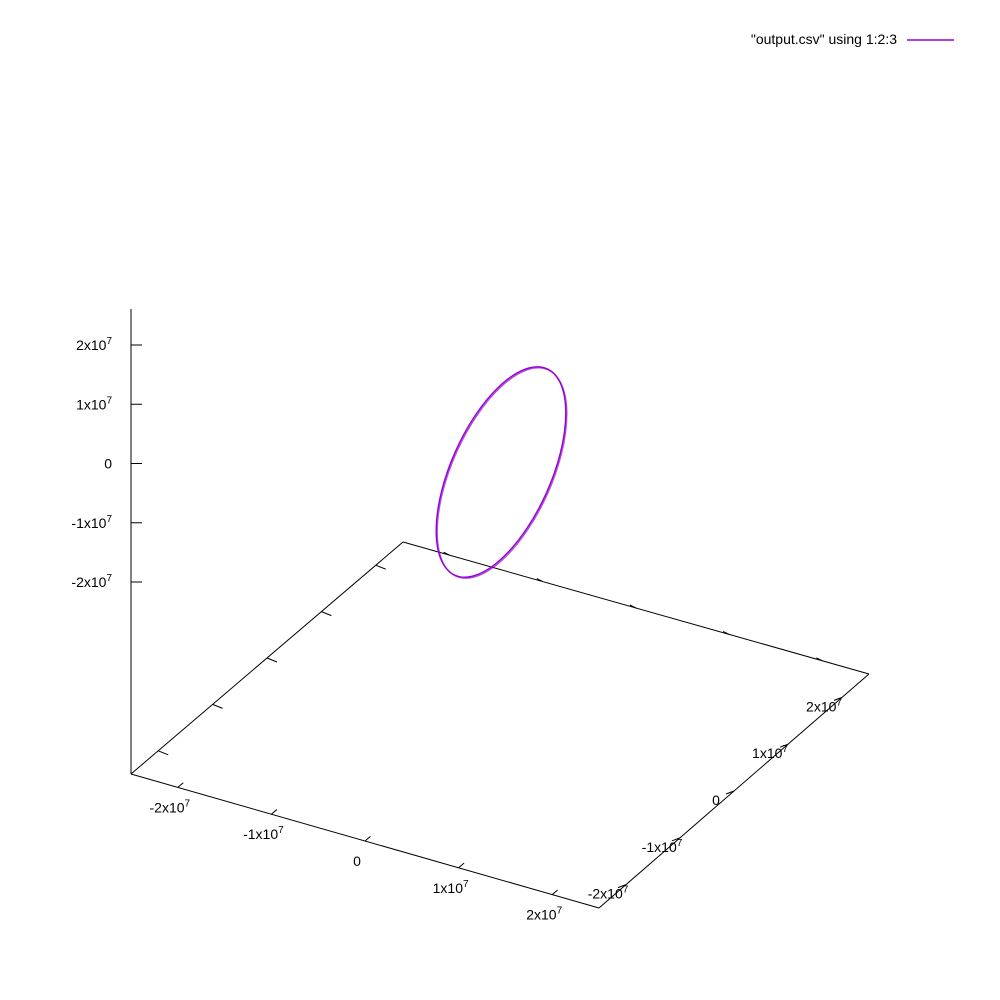 This screenshot has height=1000, width=1000. Describe the element at coordinates (824, 705) in the screenshot. I see `y-tick-label: 2x10⁷` at that location.